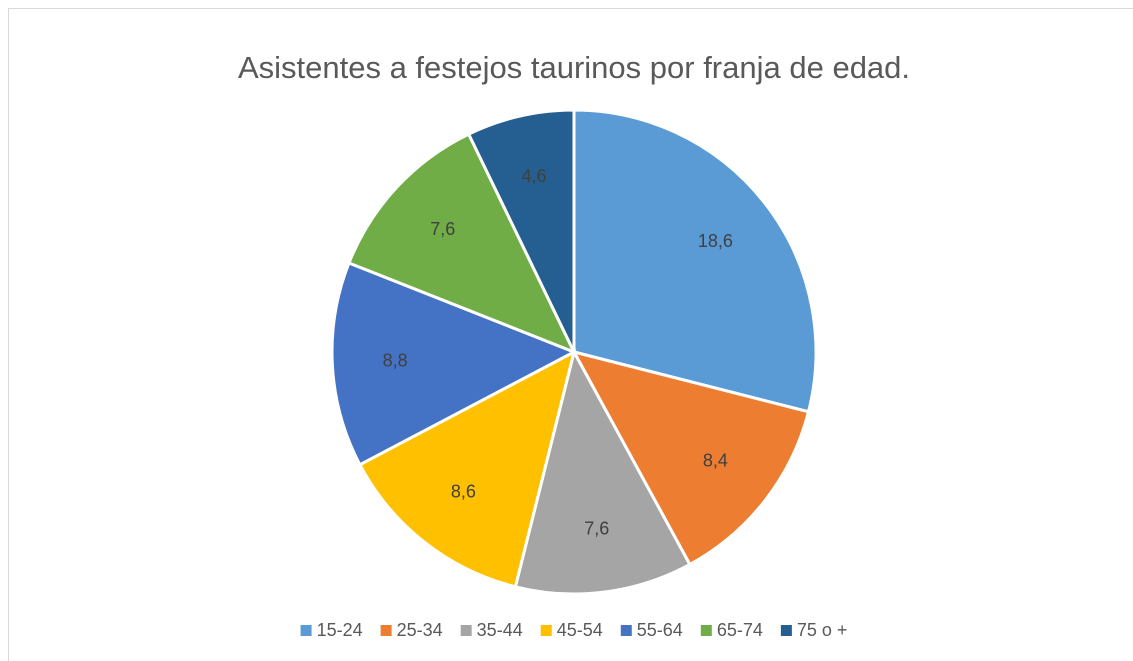 The height and width of the screenshot is (661, 1133). I want to click on legend-label: 65-74, so click(740, 630).